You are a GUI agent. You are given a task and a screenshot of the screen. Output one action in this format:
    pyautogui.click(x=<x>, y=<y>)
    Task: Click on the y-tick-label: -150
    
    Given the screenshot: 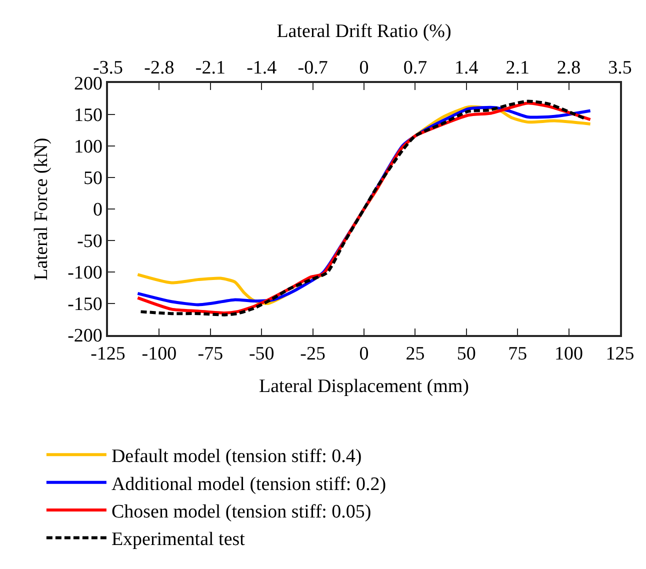 What is the action you would take?
    pyautogui.click(x=85, y=305)
    